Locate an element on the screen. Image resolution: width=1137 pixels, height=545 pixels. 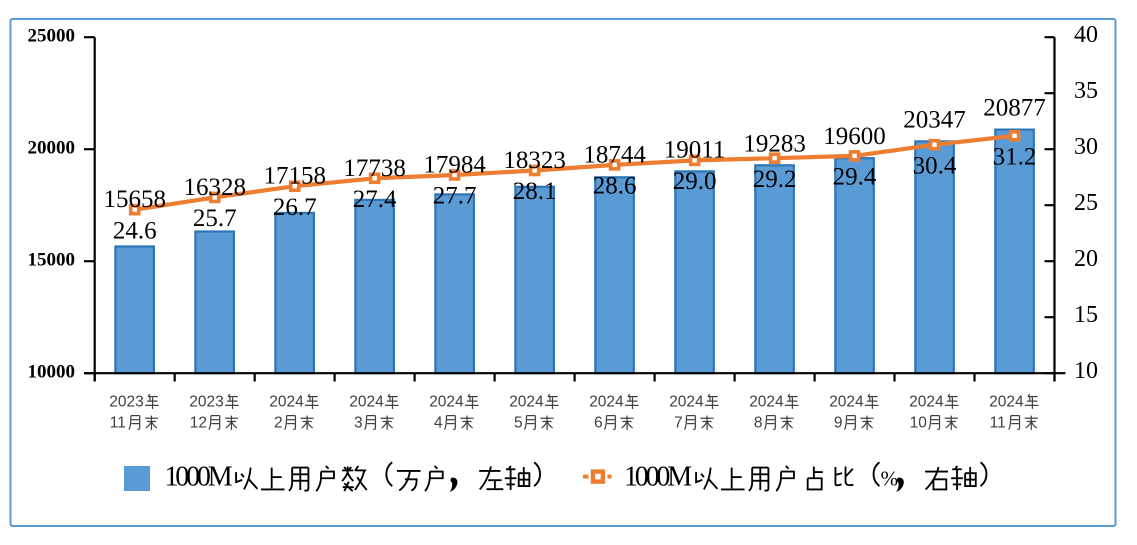
svg-text: 40 is located at coordinates (1086, 35).